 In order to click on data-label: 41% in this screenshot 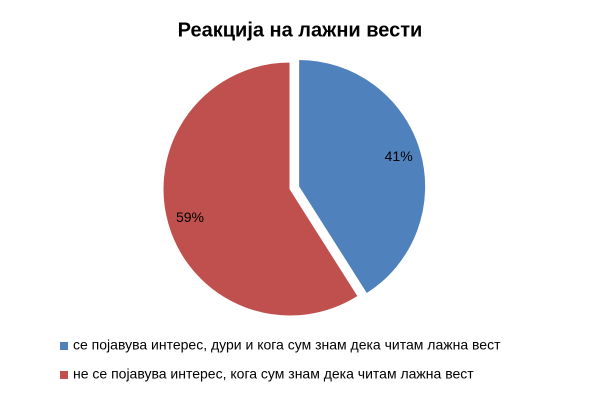, I will do `click(399, 156)`.